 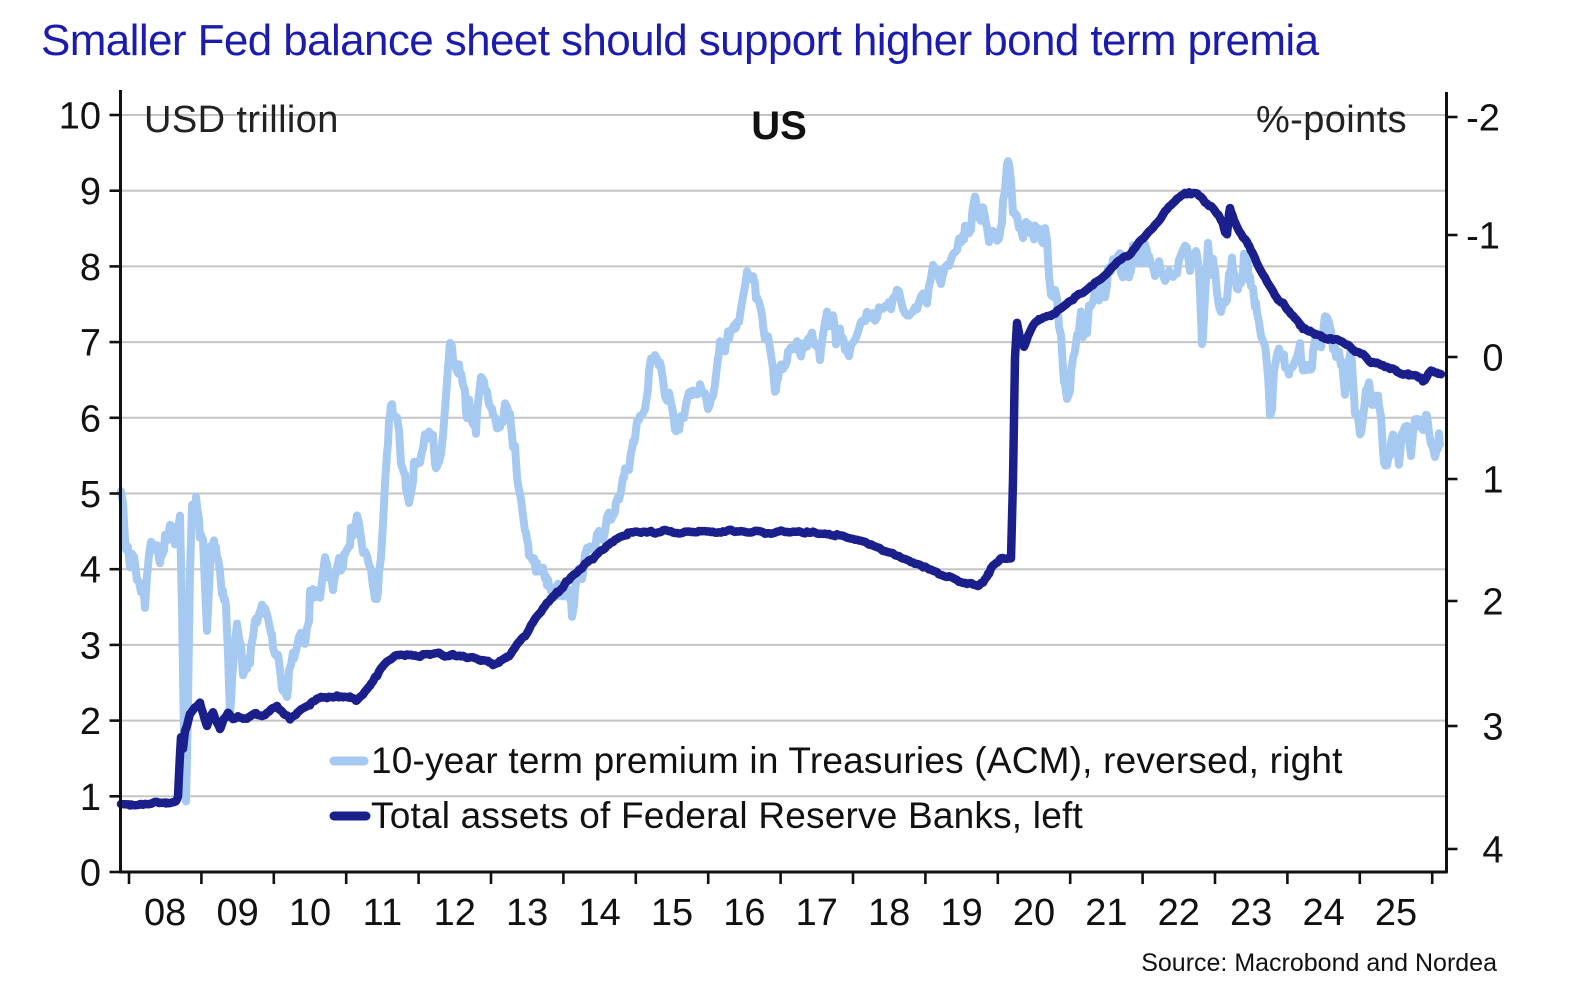 I want to click on svg-text: 22, so click(x=1179, y=913).